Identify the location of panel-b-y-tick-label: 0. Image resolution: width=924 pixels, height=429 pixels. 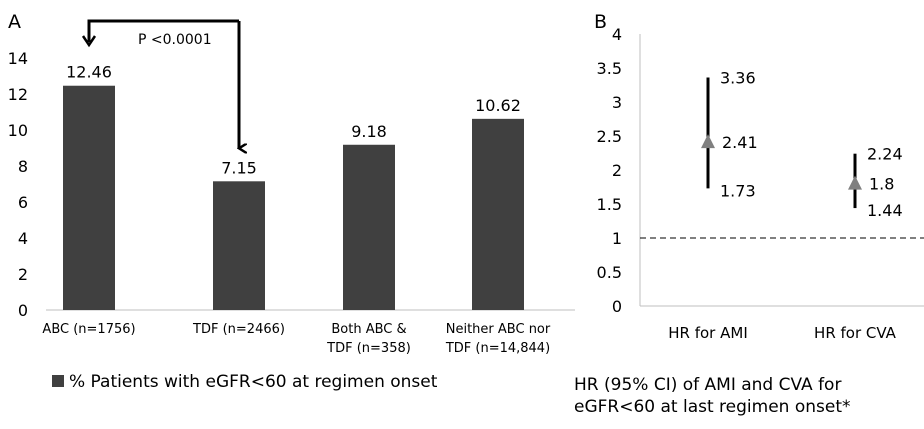
(617, 306).